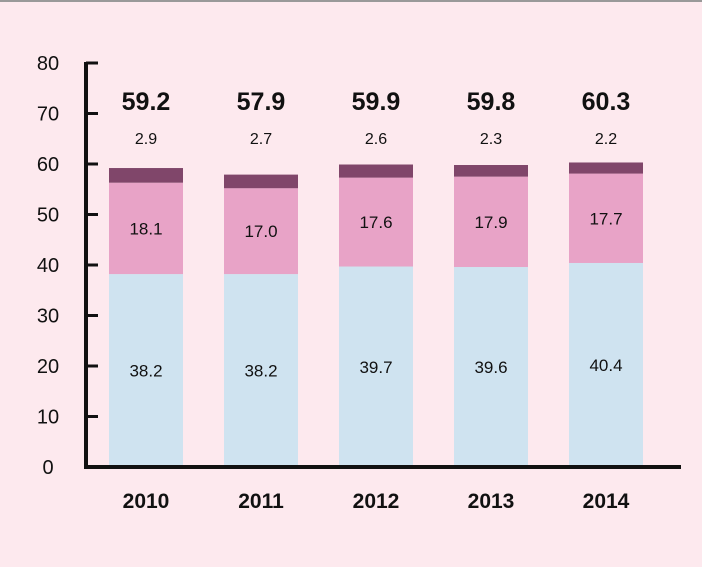 Image resolution: width=702 pixels, height=572 pixels. Describe the element at coordinates (606, 102) in the screenshot. I see `bar-total-label: 60.3` at that location.